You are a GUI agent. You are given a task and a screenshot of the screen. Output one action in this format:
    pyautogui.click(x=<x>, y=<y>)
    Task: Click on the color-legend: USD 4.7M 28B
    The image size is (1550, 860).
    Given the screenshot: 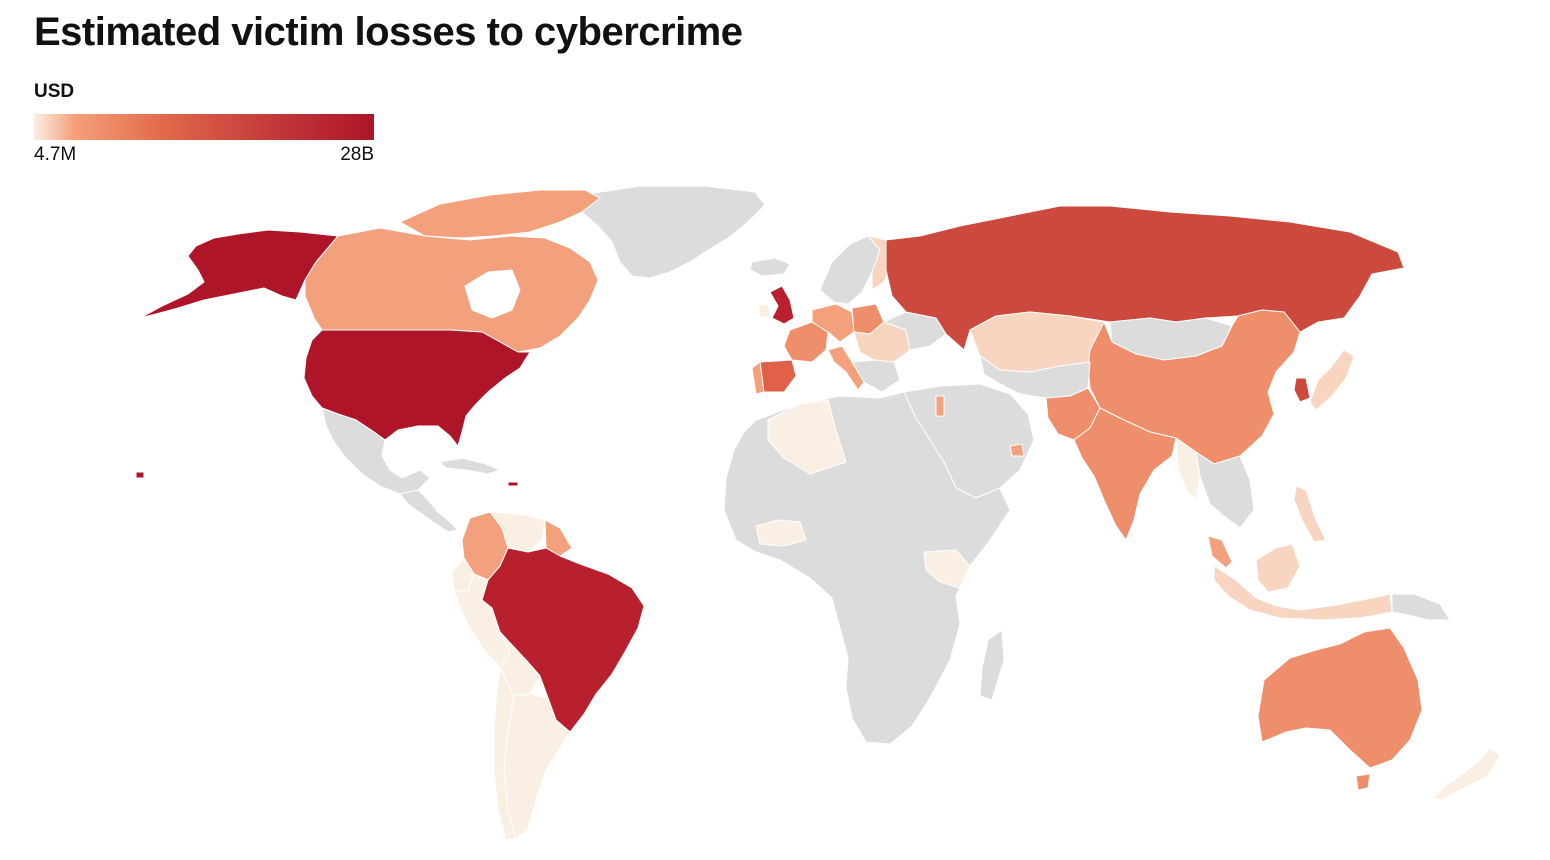 What is the action you would take?
    pyautogui.click(x=204, y=124)
    